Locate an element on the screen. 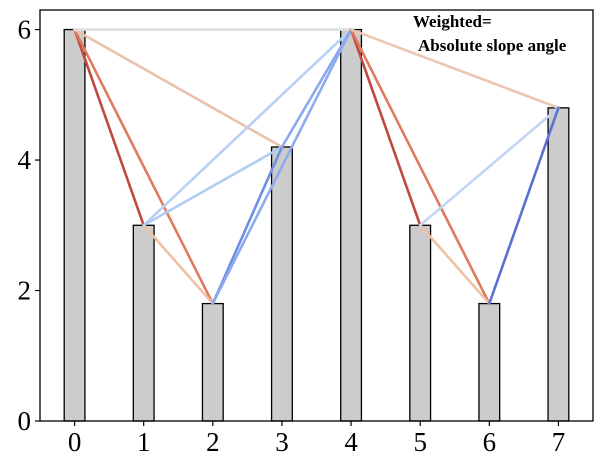 Image resolution: width=604 pixels, height=466 pixels. x-tick-label-1: 1 is located at coordinates (144, 442).